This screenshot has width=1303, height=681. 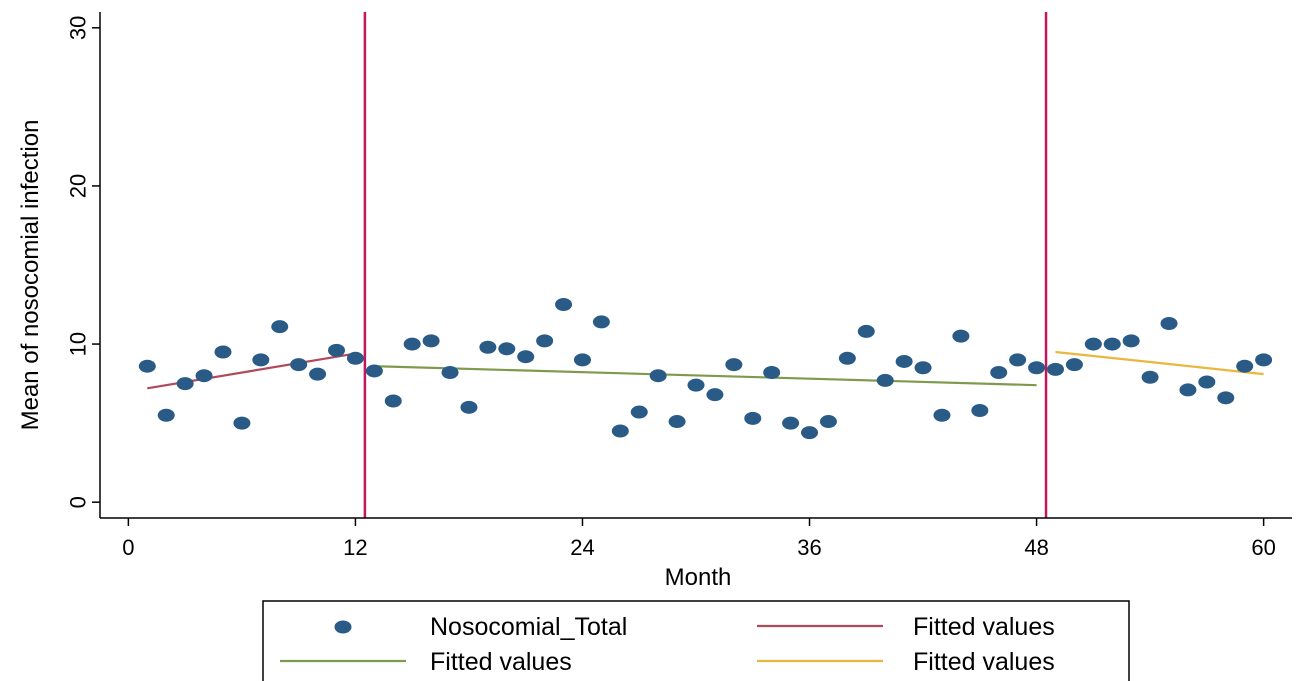 What do you see at coordinates (355, 547) in the screenshot?
I see `x-tick-label: 12` at bounding box center [355, 547].